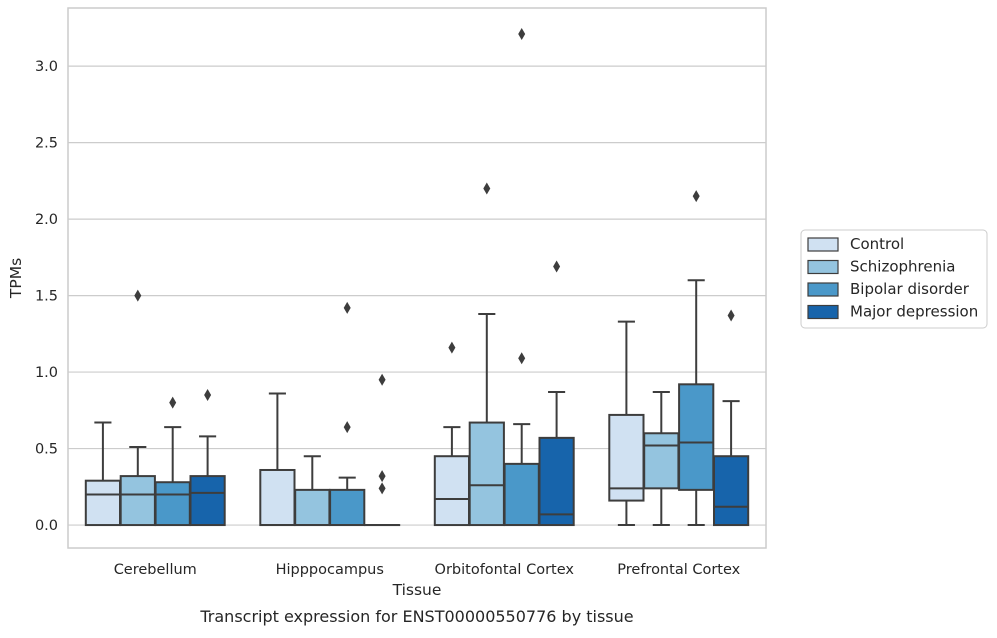 Image resolution: width=997 pixels, height=638 pixels. Describe the element at coordinates (46, 526) in the screenshot. I see `y-tick-label: 0.0` at that location.